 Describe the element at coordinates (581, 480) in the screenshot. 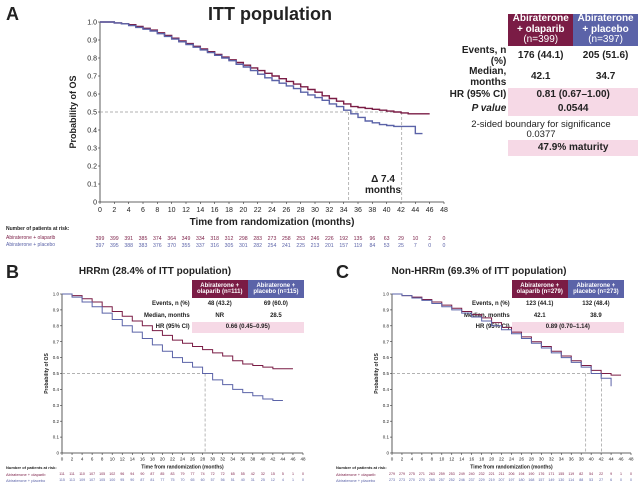

I see `panel-c-risk-placebo-value: 88` at that location.